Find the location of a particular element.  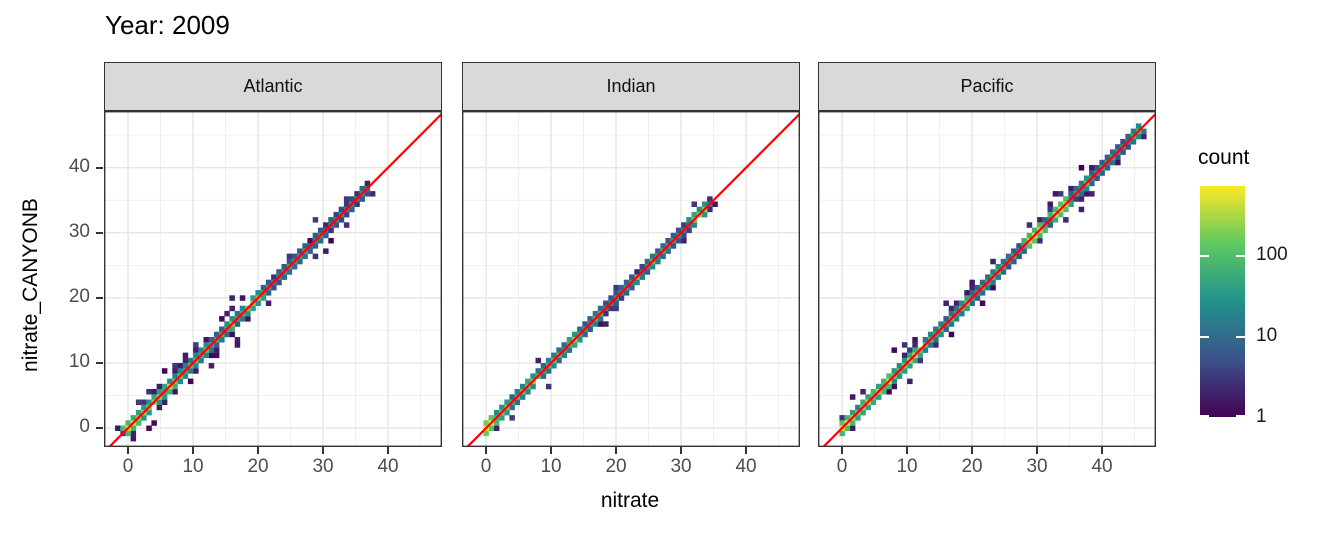

facet-strip-label: Indian is located at coordinates (631, 86).